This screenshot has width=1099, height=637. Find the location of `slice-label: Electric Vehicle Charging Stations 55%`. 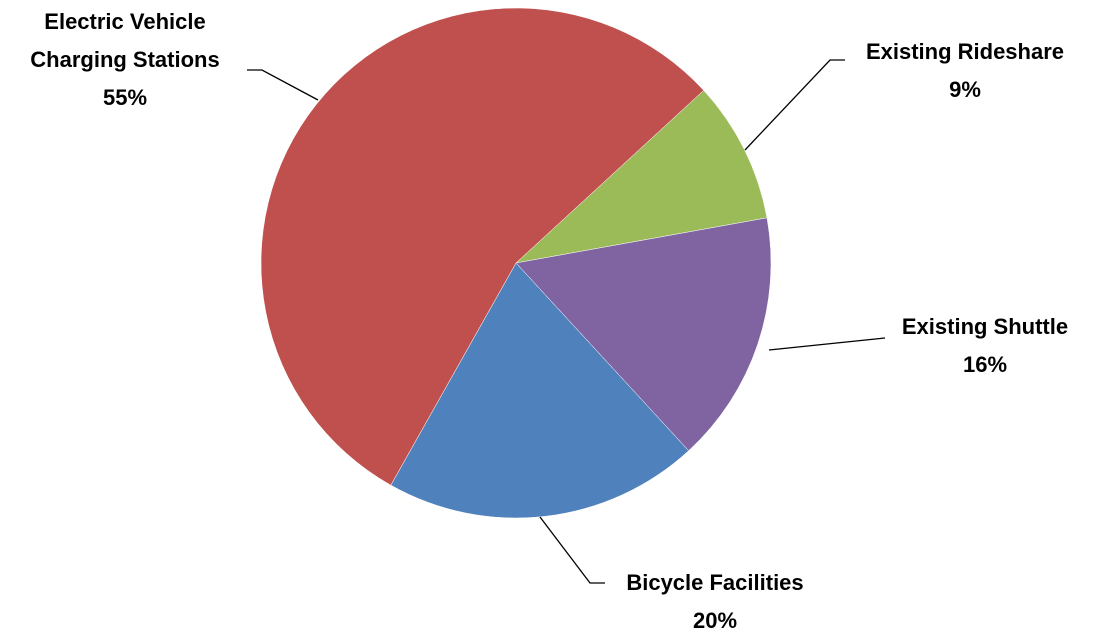

slice-label: Electric Vehicle Charging Stations 55% is located at coordinates (125, 60).